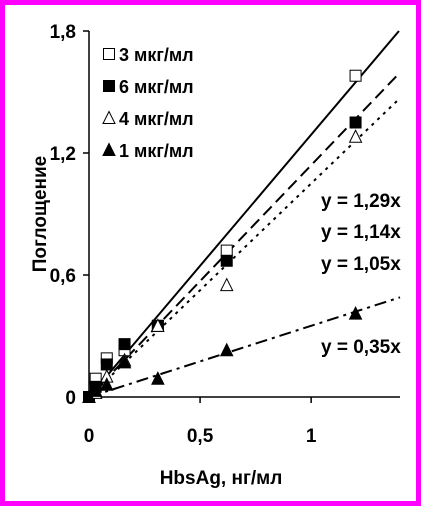 This screenshot has height=506, width=421. I want to click on equation-label-2: y = 1,14x, so click(361, 232).